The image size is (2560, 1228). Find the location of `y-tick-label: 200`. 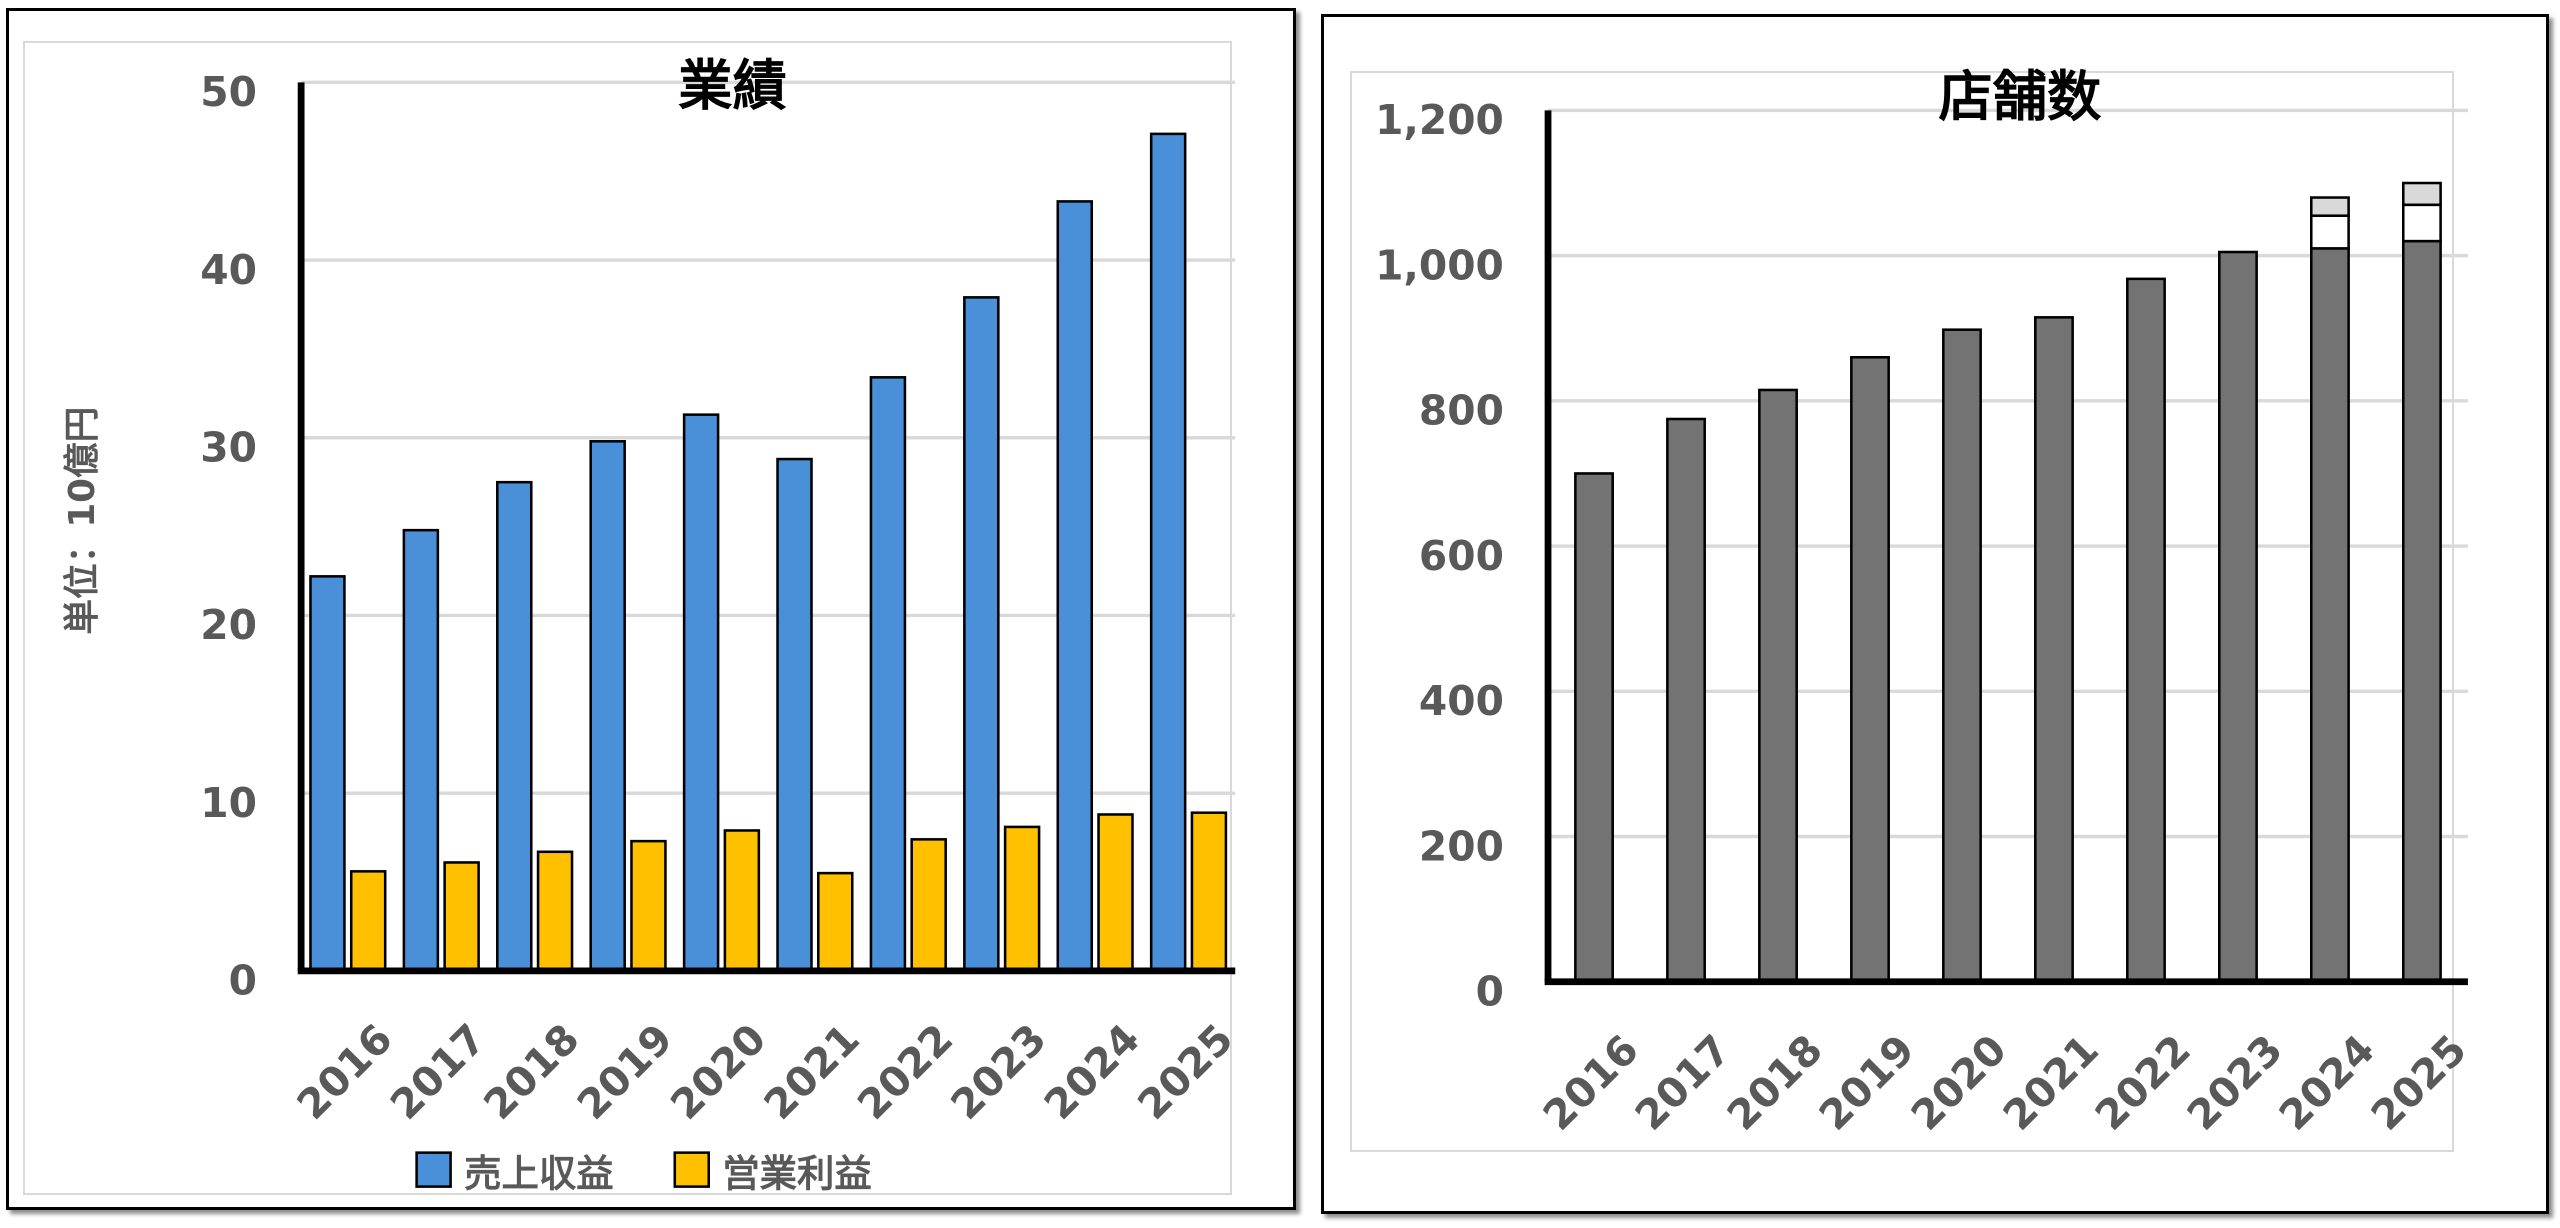

y-tick-label: 200 is located at coordinates (1461, 846).